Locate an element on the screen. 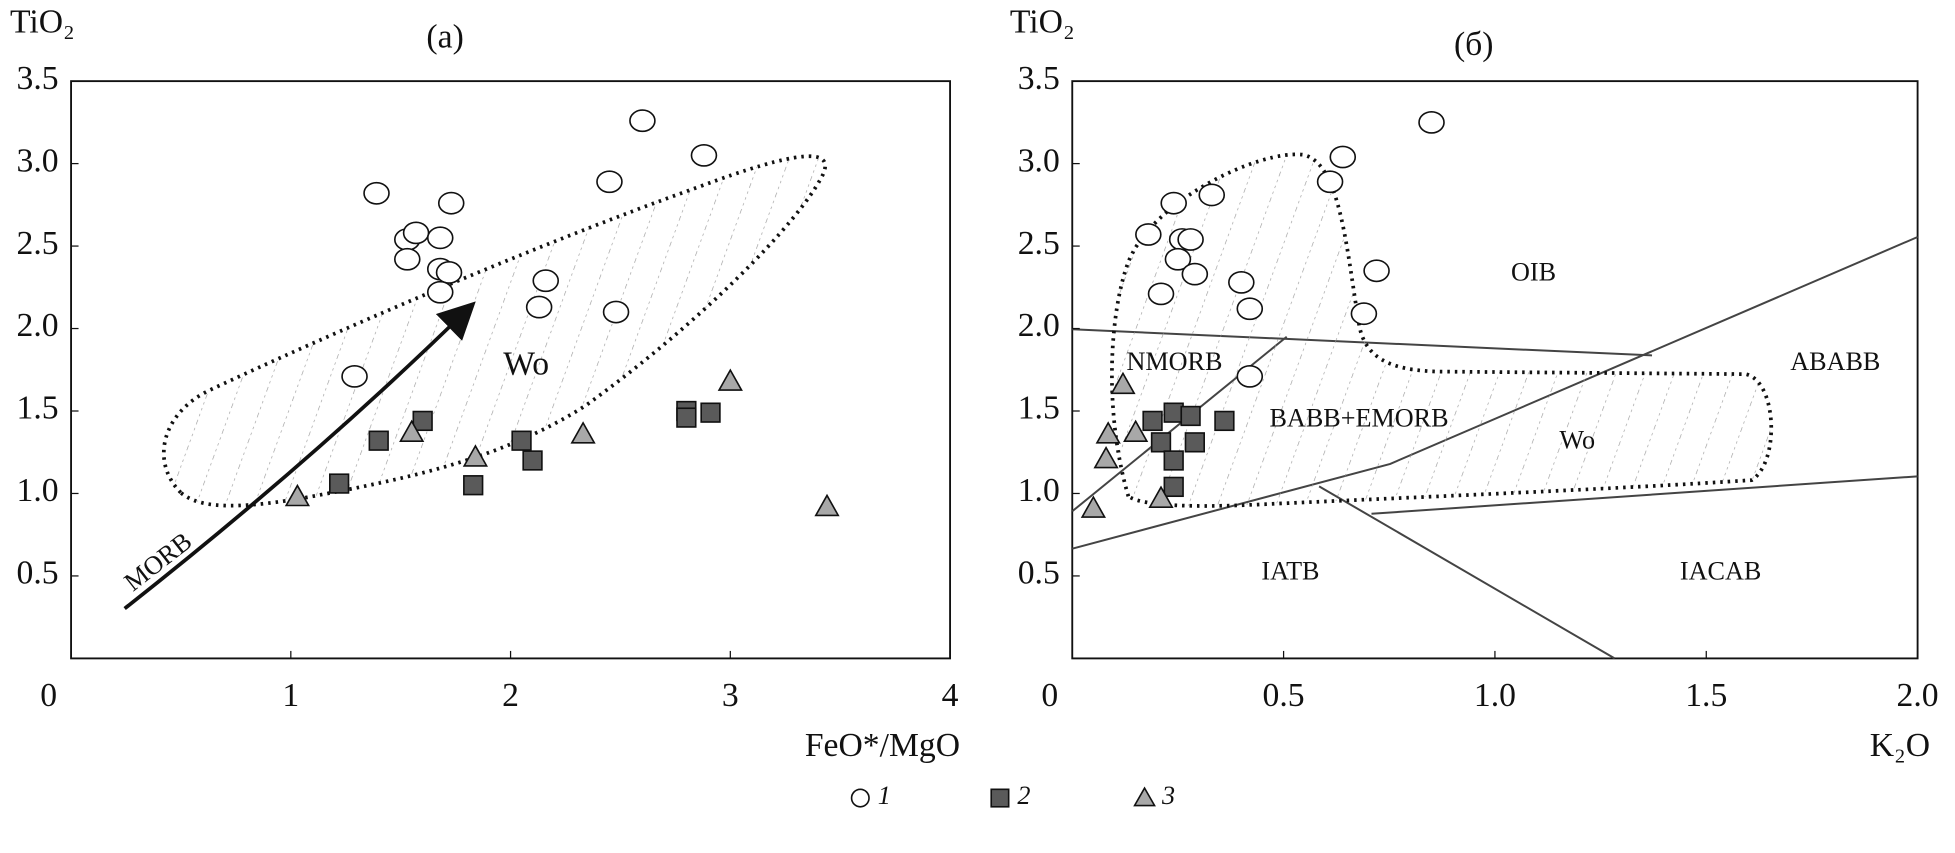  annotation: BABB+EMORB is located at coordinates (1358, 417).